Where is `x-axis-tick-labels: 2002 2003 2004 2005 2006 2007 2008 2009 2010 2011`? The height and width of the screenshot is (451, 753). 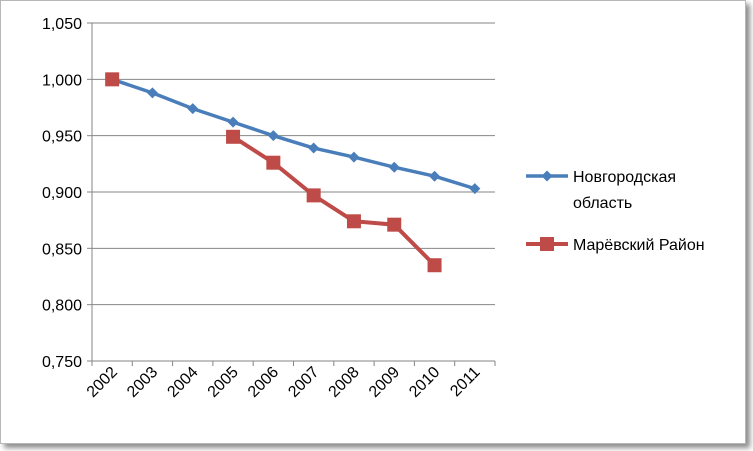 x-axis-tick-labels: 2002 2003 2004 2005 2006 2007 2008 2009 2010 2011 is located at coordinates (284, 382).